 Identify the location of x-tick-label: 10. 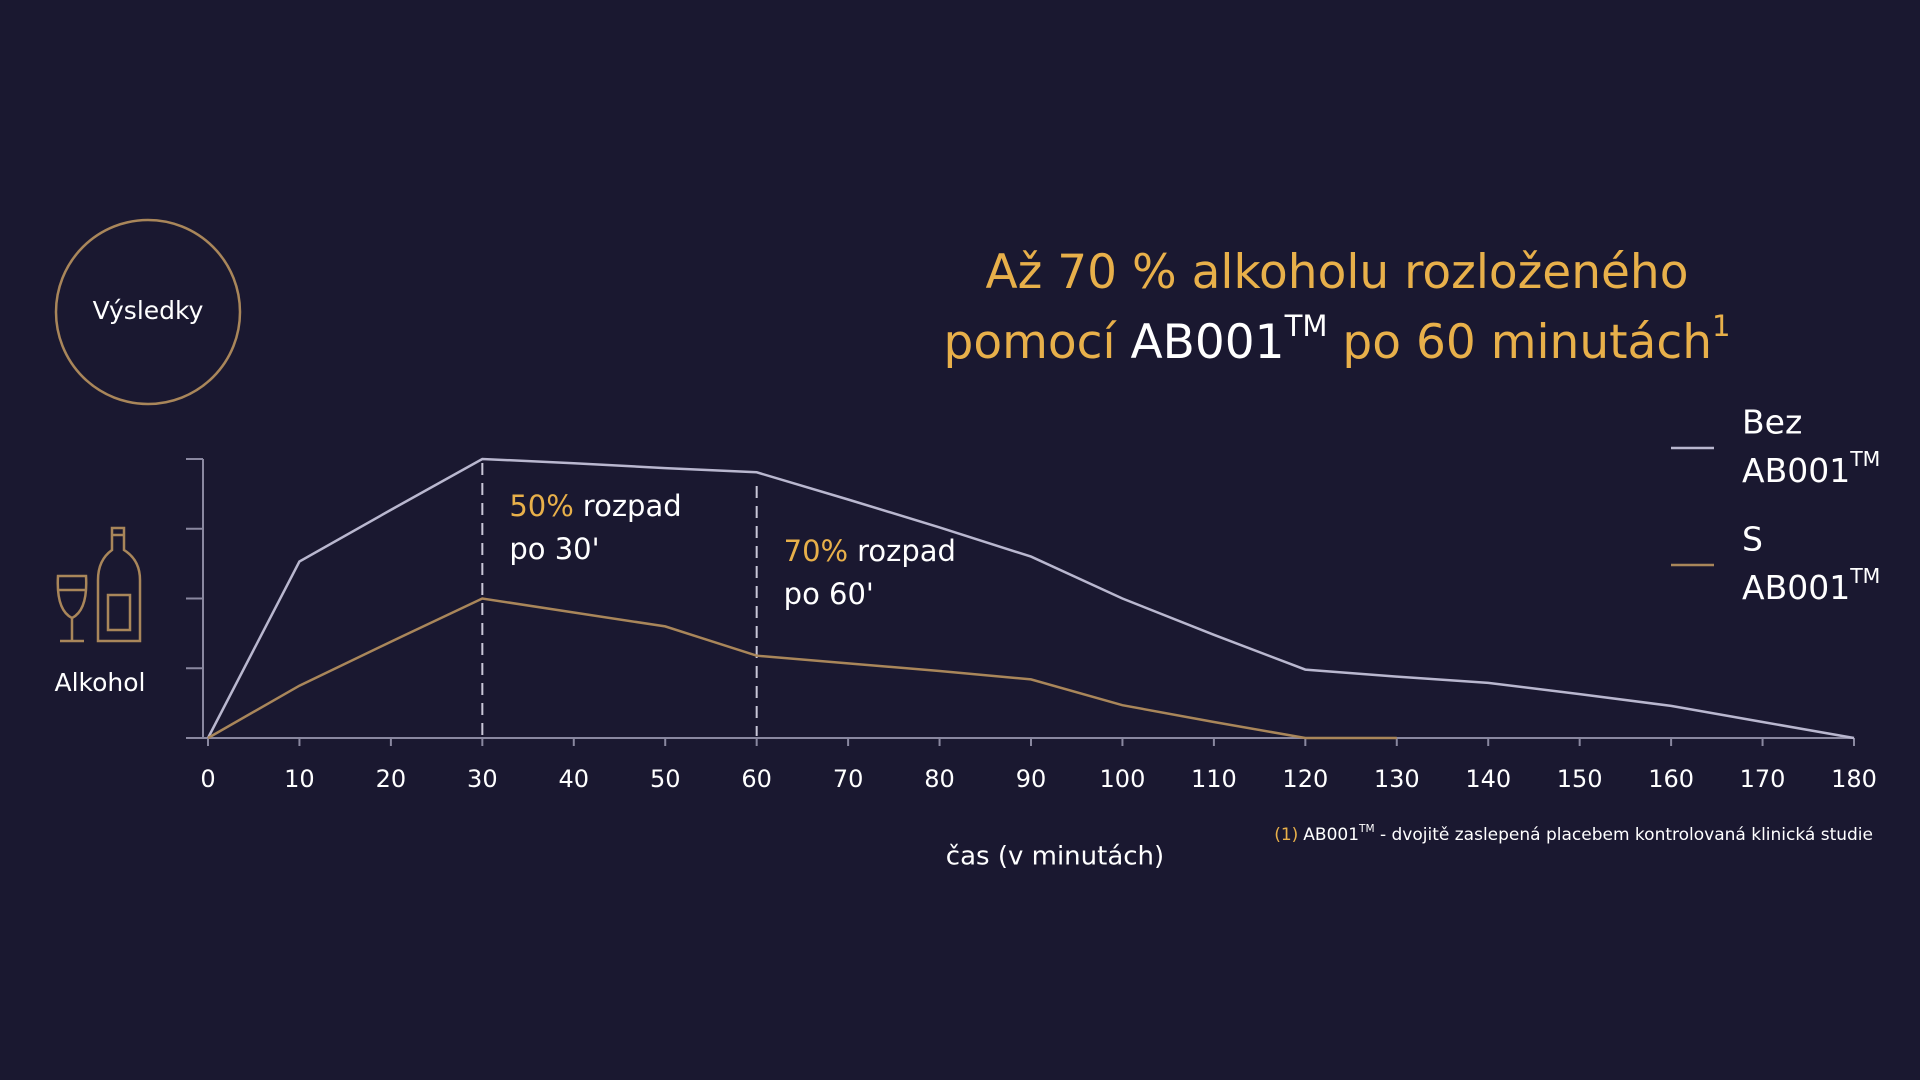
(299, 779).